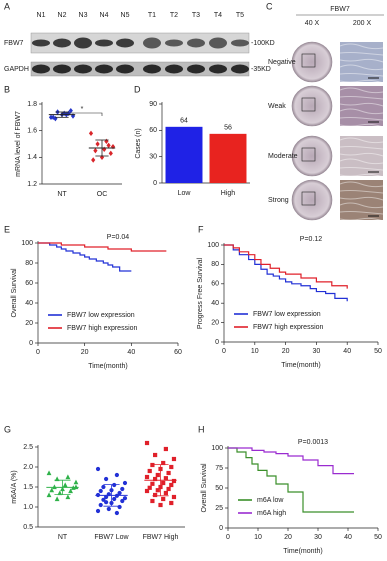 Image resolution: width=387 pixels, height=561 pixels. I want to click on grade-label: Moderate, so click(283, 156).